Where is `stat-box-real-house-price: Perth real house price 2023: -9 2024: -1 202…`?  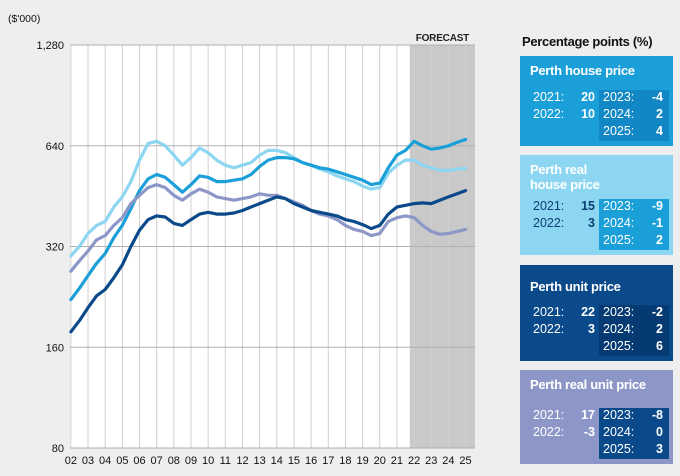
stat-box-real-house-price: Perth real house price 2023: -9 2024: -1 202… is located at coordinates (596, 205).